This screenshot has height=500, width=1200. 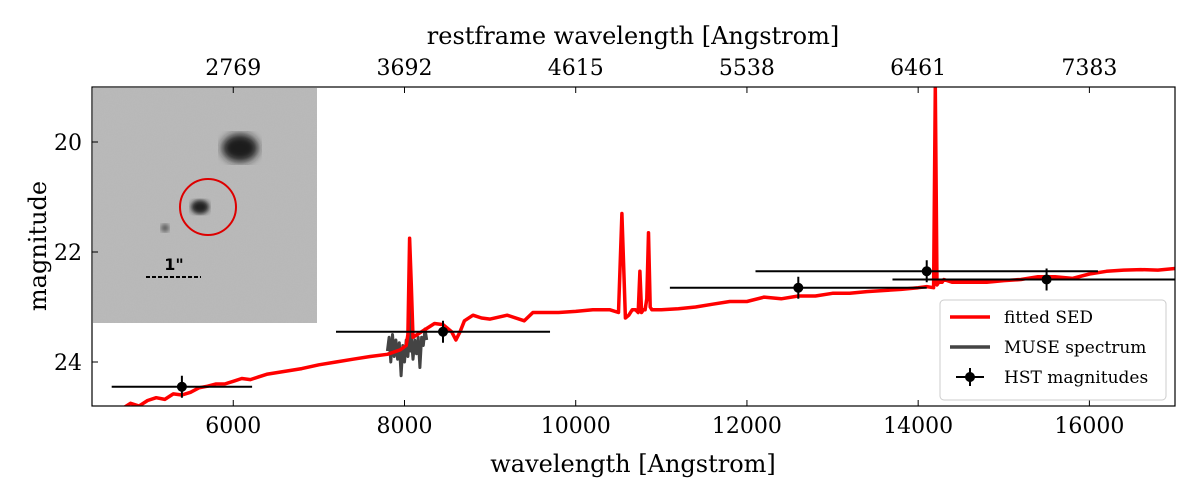 I want to click on x-tick-label-2: 10000, so click(x=576, y=426).